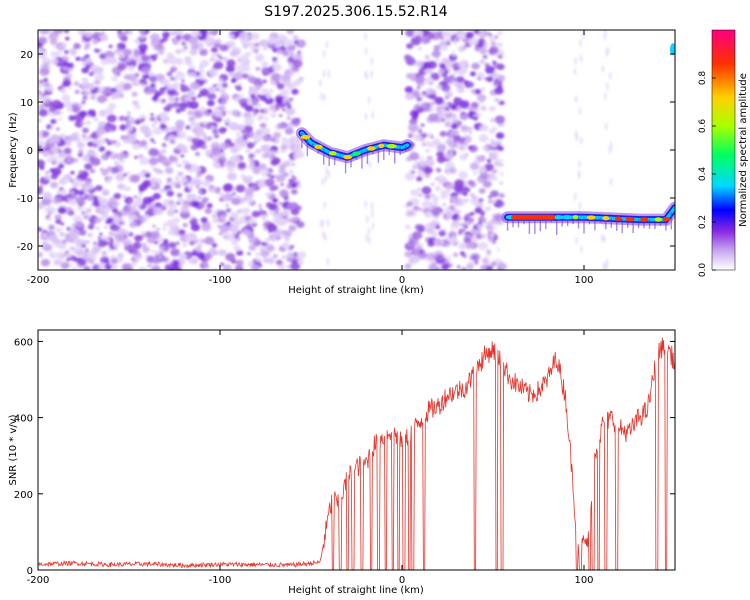  What do you see at coordinates (220, 580) in the screenshot?
I see `snr-xtick-label: -100` at bounding box center [220, 580].